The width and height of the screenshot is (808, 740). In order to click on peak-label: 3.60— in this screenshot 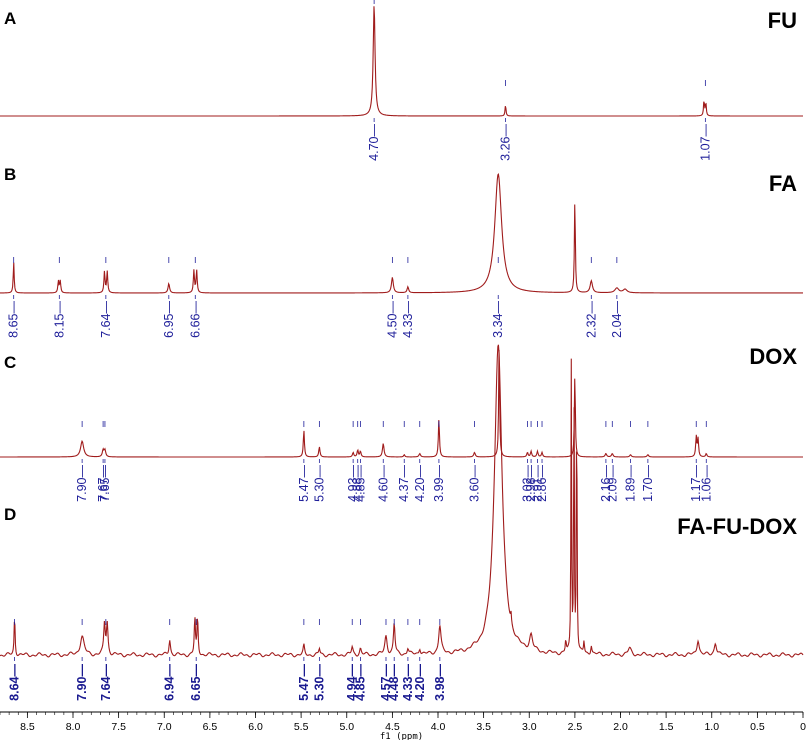, I will do `click(475, 483)`.